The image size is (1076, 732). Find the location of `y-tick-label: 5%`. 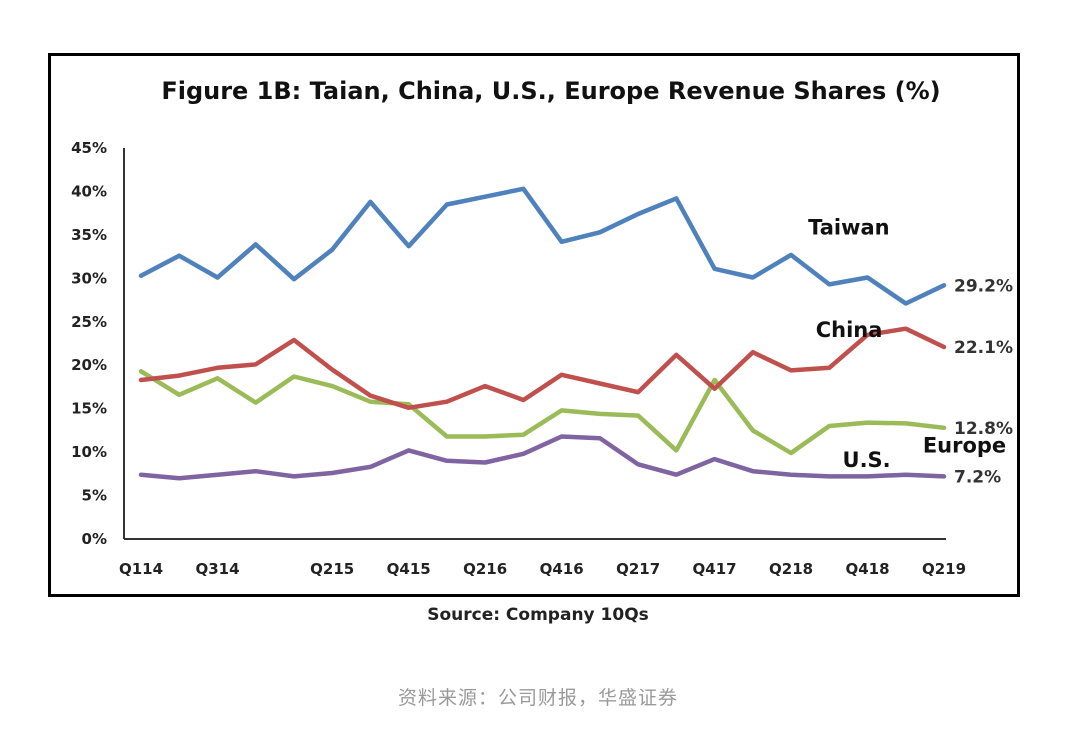

y-tick-label: 5% is located at coordinates (94, 496).